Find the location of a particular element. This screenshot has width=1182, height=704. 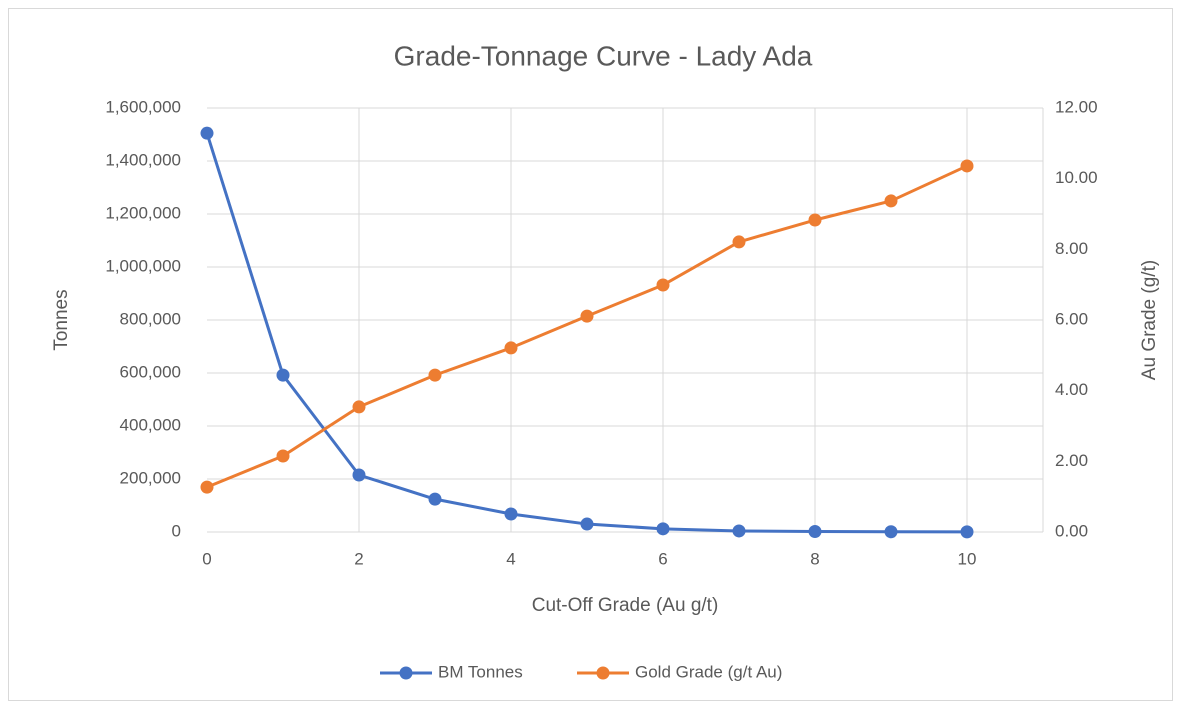

y-tick-label: 400,000 is located at coordinates (150, 424).